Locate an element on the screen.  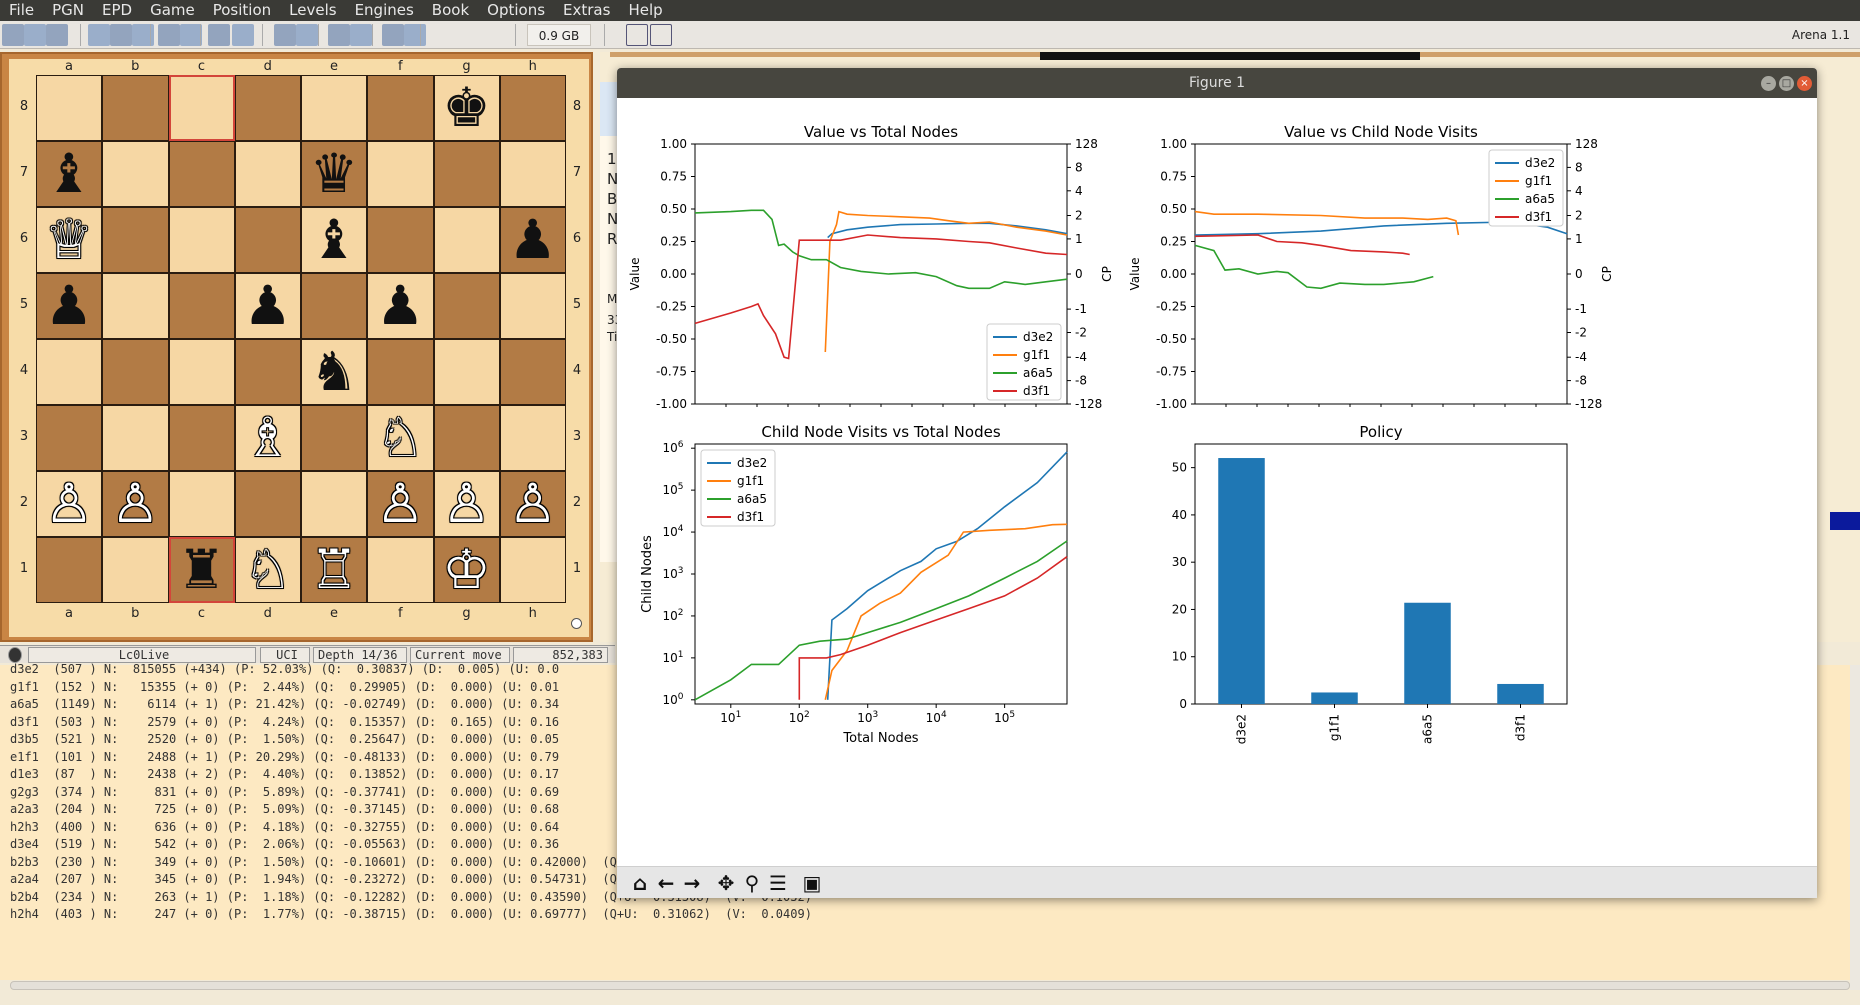
square-b4 is located at coordinates (135, 372).